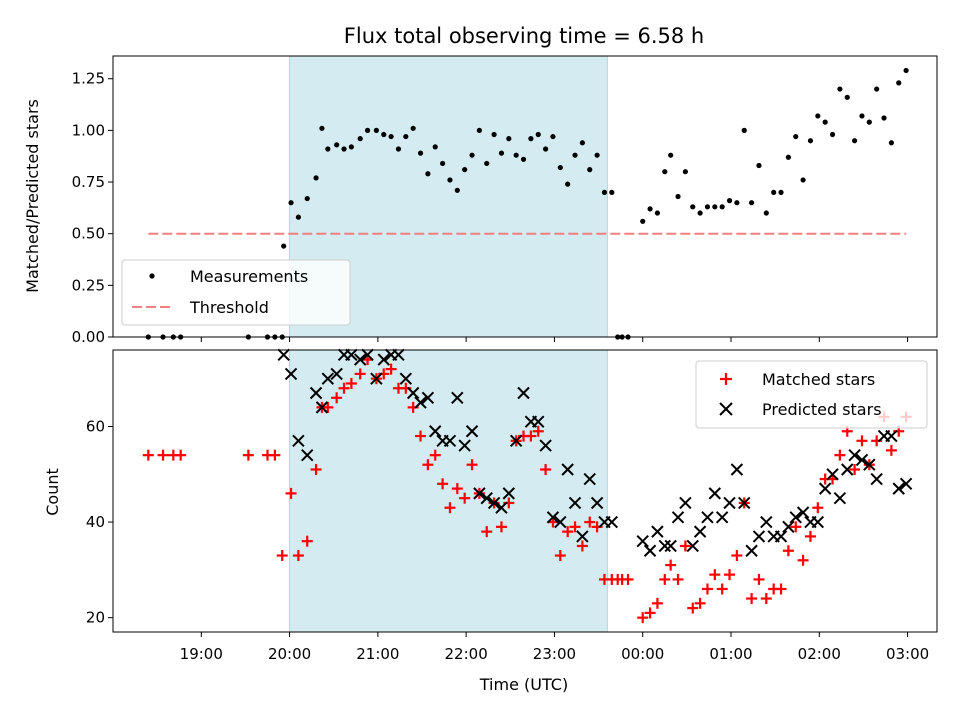 The width and height of the screenshot is (960, 720). What do you see at coordinates (92, 208) in the screenshot?
I see `top-y-ticks: 0.00 0.25 0.50 0.75 1.00 1.25` at bounding box center [92, 208].